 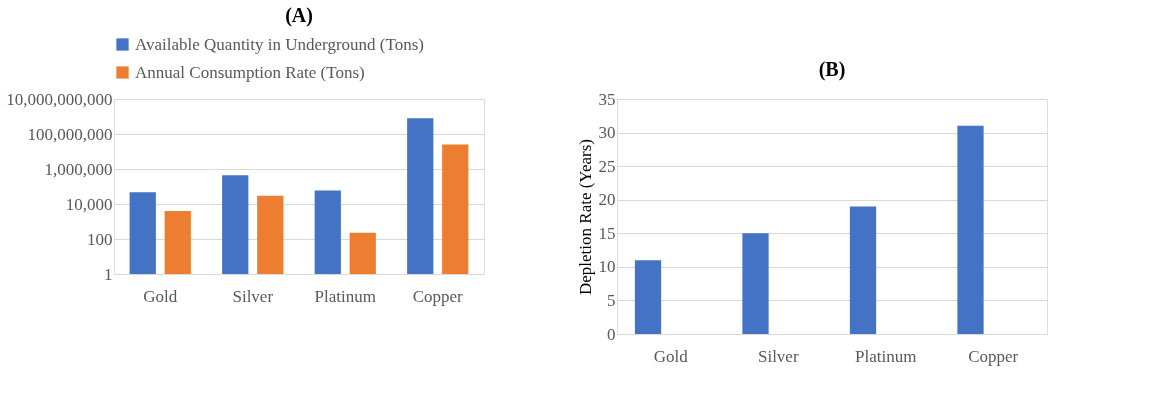 I want to click on y-tick-label: 30, so click(x=607, y=133).